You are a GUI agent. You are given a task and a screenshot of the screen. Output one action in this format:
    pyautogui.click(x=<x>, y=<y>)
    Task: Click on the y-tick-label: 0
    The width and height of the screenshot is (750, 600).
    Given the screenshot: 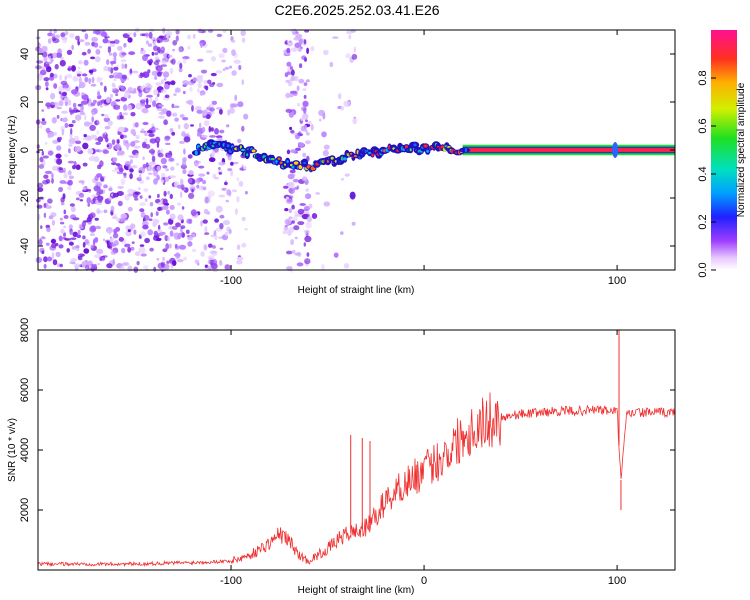 What is the action you would take?
    pyautogui.click(x=25, y=150)
    